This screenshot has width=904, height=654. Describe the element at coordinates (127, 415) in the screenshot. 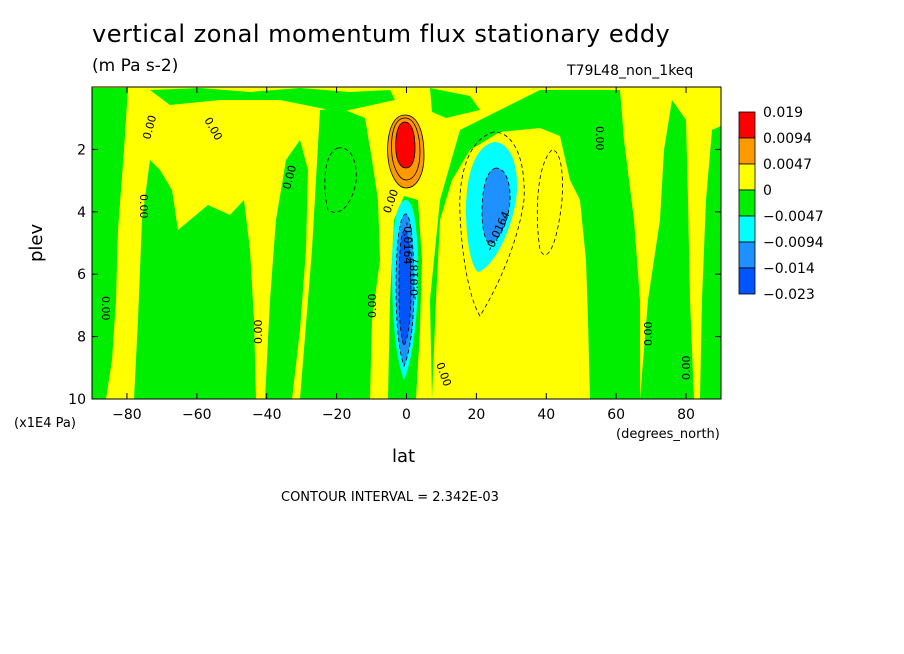

I see `x-tick-label: −80` at that location.